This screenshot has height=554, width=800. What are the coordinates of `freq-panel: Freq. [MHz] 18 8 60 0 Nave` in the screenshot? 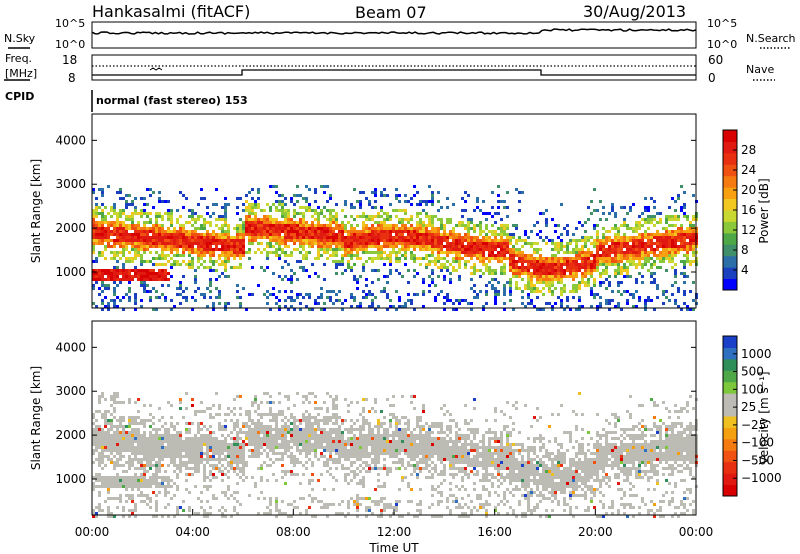 It's located at (389, 68).